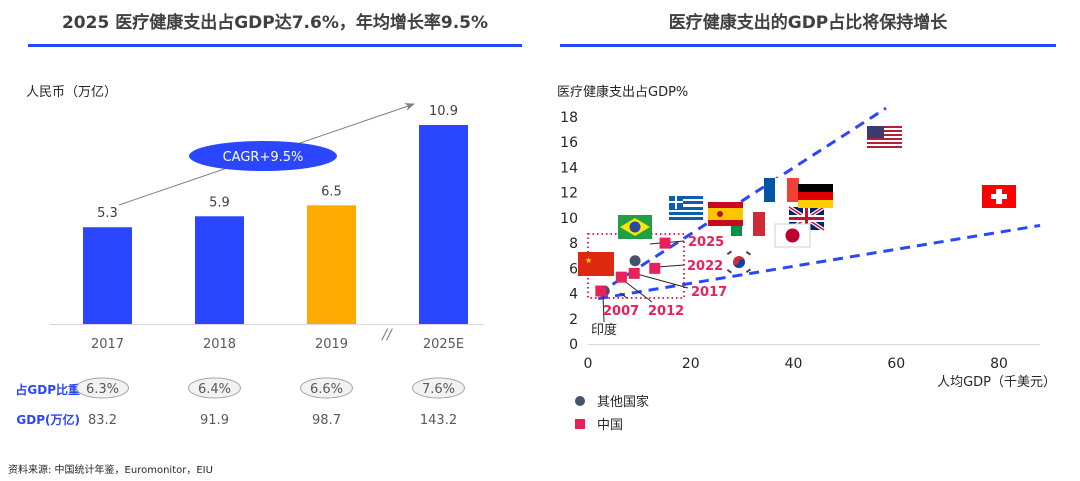 The width and height of the screenshot is (1080, 481). I want to click on gdp-share-value: 6.3%, so click(102, 389).